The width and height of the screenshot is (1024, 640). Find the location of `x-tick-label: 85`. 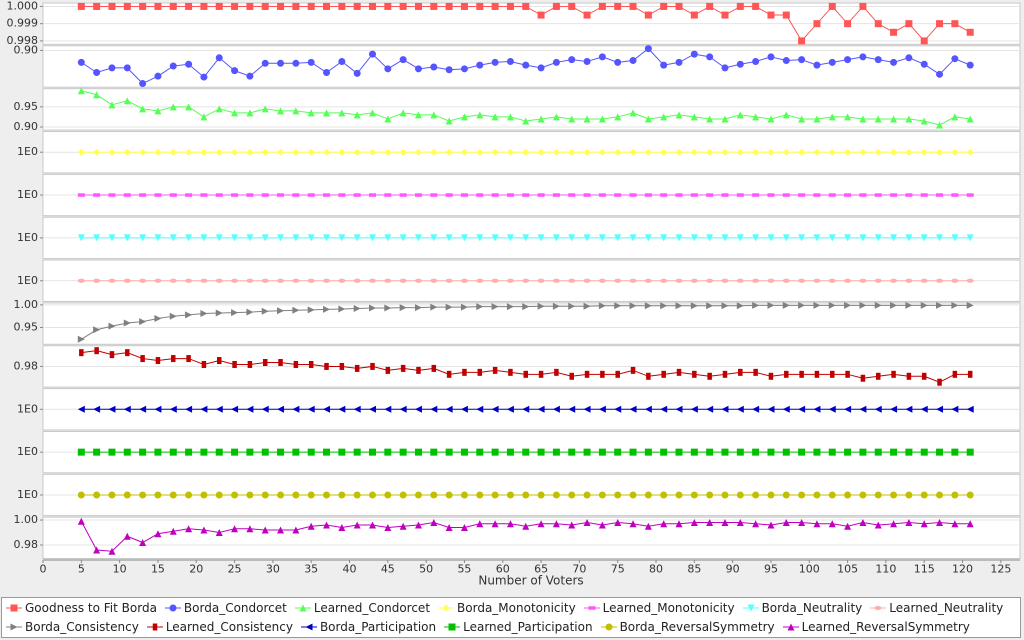

x-tick-label: 85 is located at coordinates (694, 569).